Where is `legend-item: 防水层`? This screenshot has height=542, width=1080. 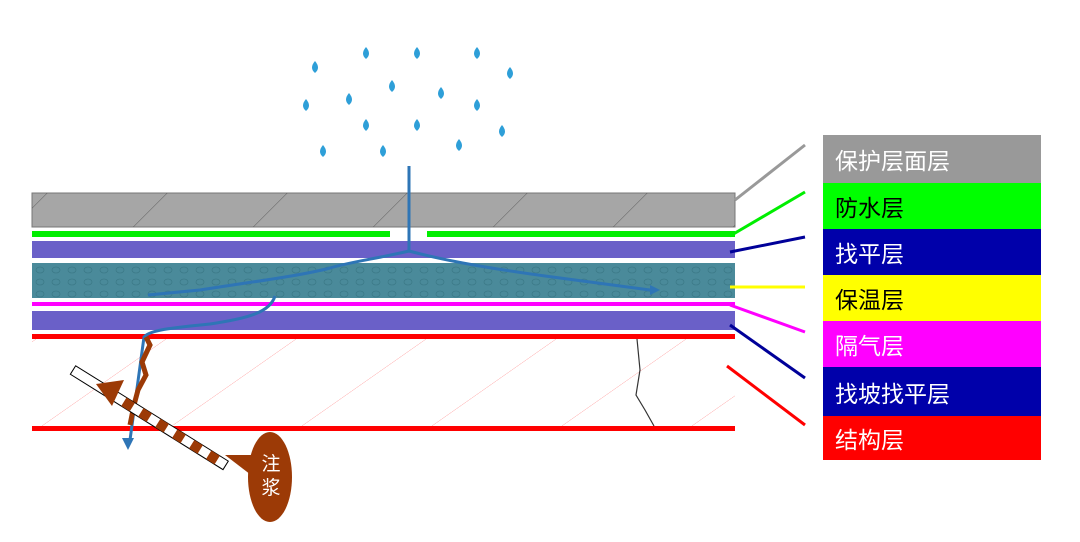 legend-item: 防水层 is located at coordinates (932, 206).